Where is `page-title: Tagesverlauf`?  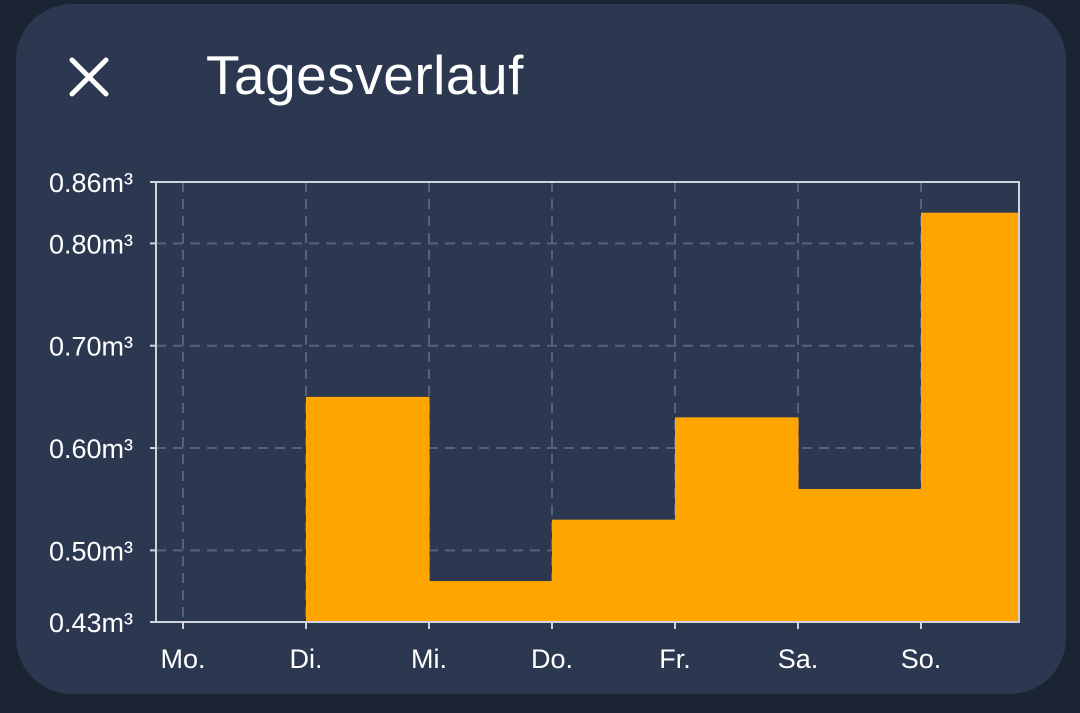 page-title: Tagesverlauf is located at coordinates (365, 75).